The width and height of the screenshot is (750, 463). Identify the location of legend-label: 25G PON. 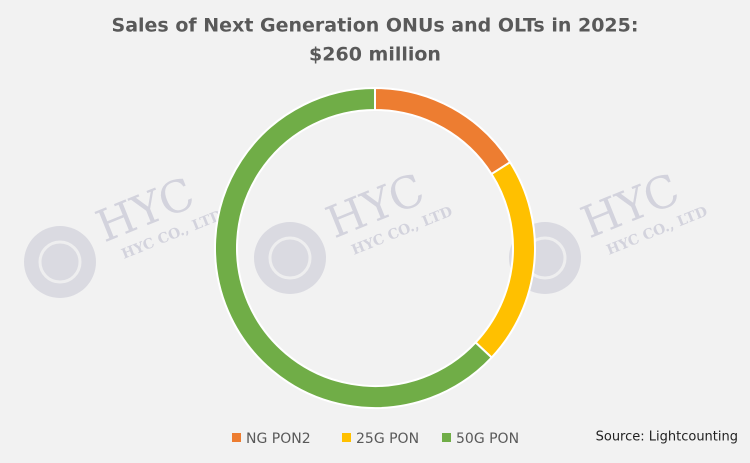
(387, 439).